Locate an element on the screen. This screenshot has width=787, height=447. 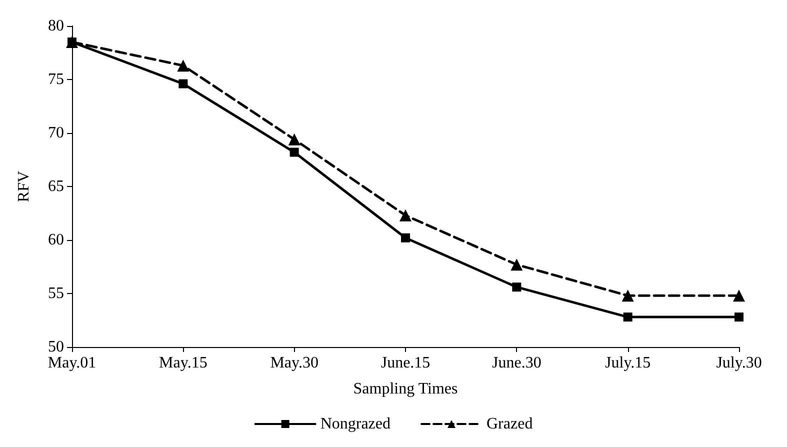
legend-label: Nongrazed is located at coordinates (355, 424).